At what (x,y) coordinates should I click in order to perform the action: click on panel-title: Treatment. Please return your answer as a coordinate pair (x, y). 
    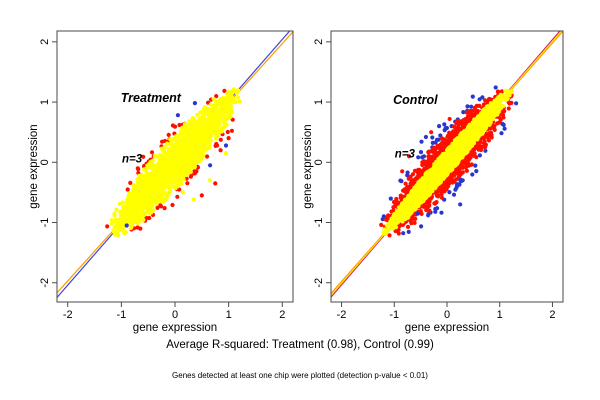
    Looking at the image, I should click on (151, 98).